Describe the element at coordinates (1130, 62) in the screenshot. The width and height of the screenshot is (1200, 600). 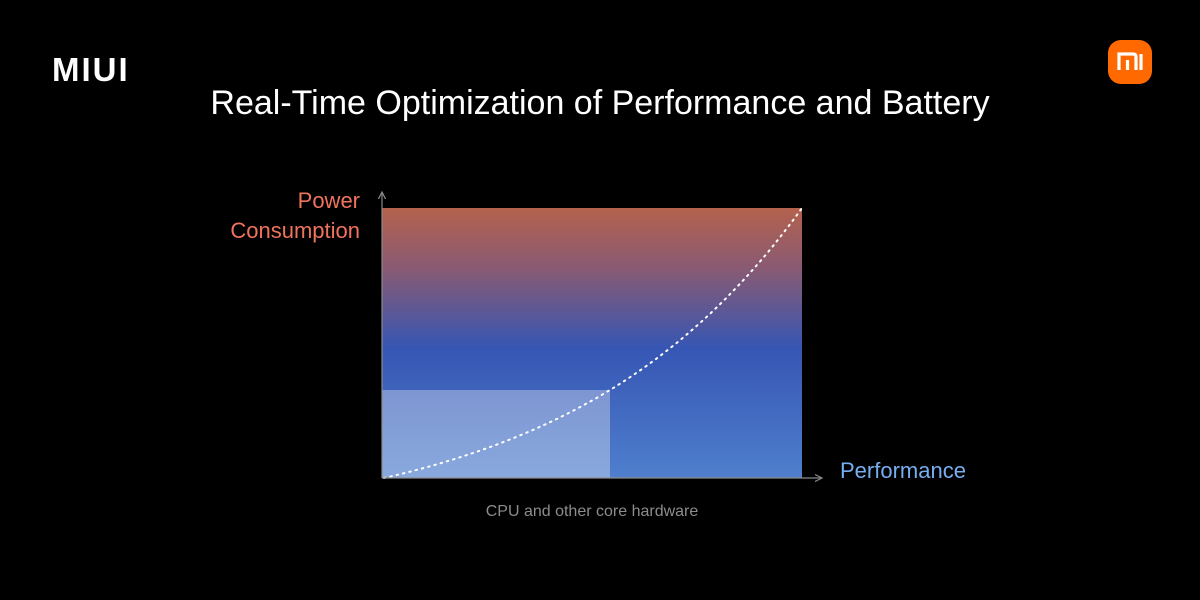
I see `mi-logo` at that location.